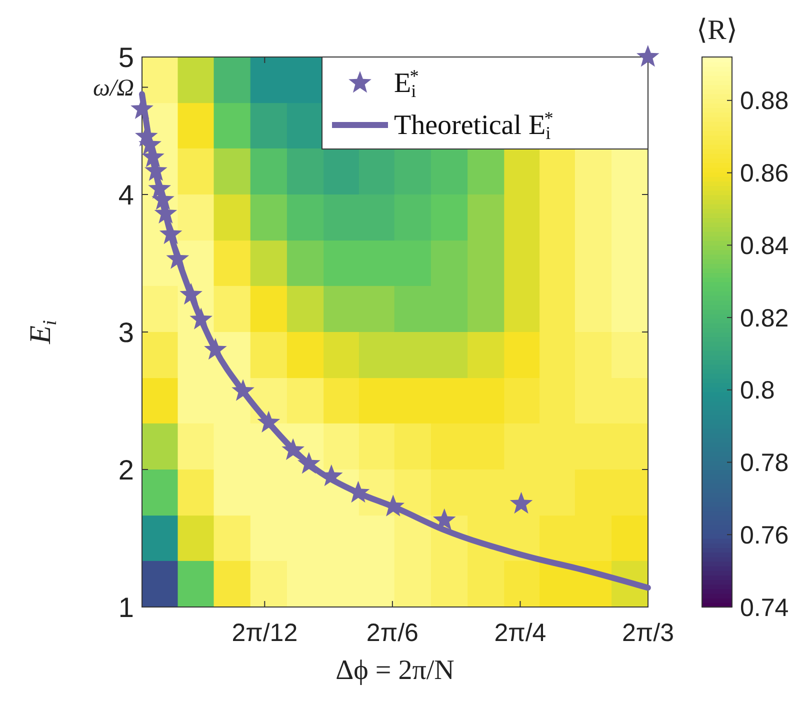 This screenshot has width=808, height=713. What do you see at coordinates (648, 633) in the screenshot?
I see `x-tick-label: 2π/3` at bounding box center [648, 633].